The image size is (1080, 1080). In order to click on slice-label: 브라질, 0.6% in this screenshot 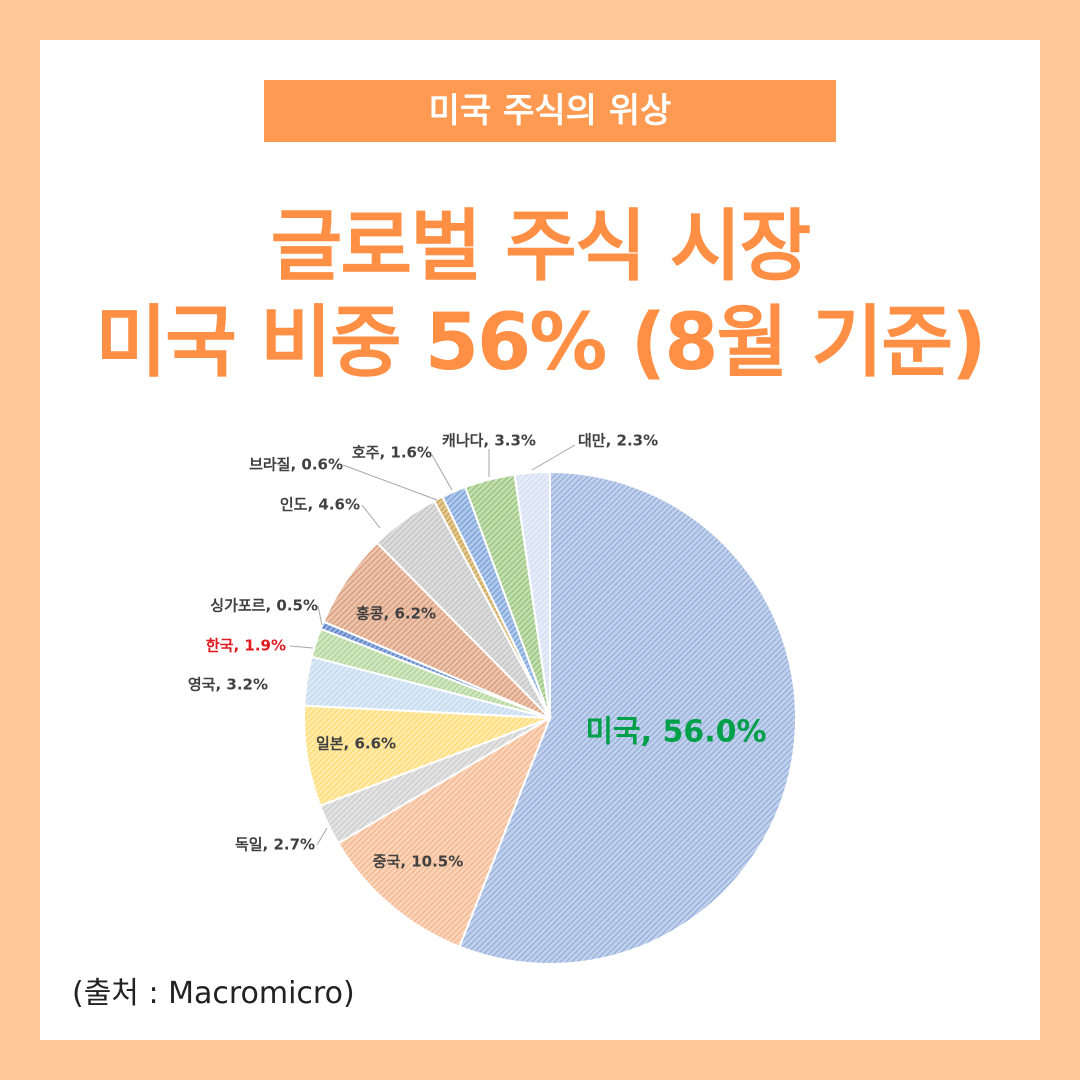, I will do `click(296, 465)`.